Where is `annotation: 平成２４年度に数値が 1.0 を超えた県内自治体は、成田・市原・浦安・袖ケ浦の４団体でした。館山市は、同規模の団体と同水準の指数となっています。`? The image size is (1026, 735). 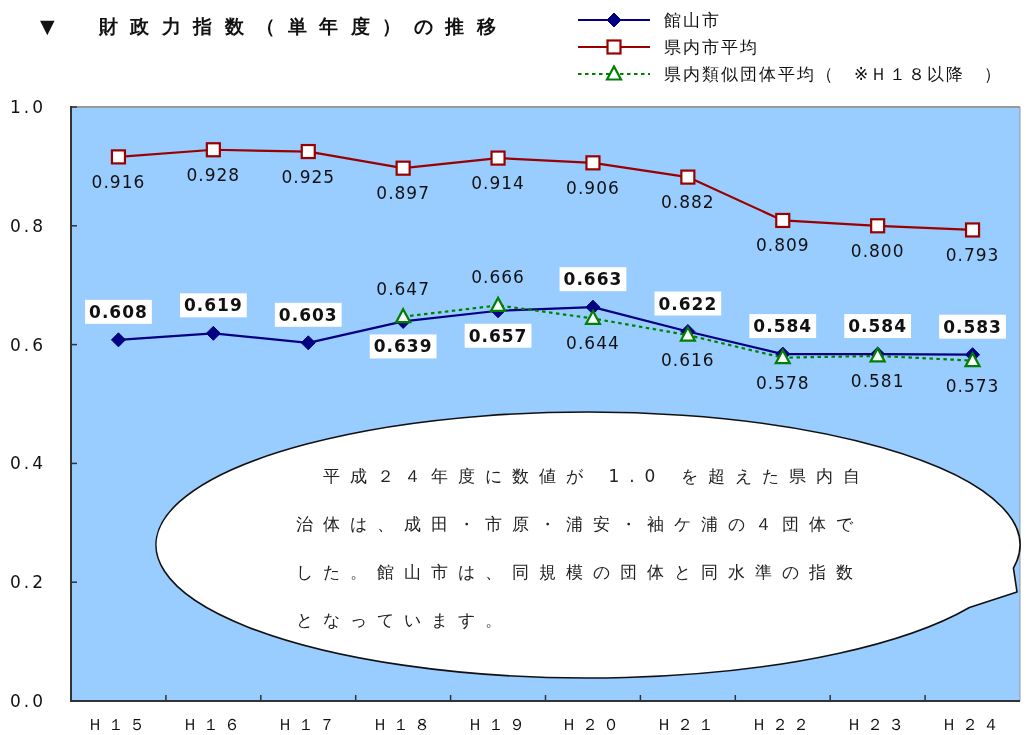 annotation: 平成２４年度に数値が 1.0 を超えた県内自治体は、成田・市原・浦安・袖ケ浦の４団体でした。館山市は、同規模の団体と同水準の指数となっています。 is located at coordinates (583, 548).